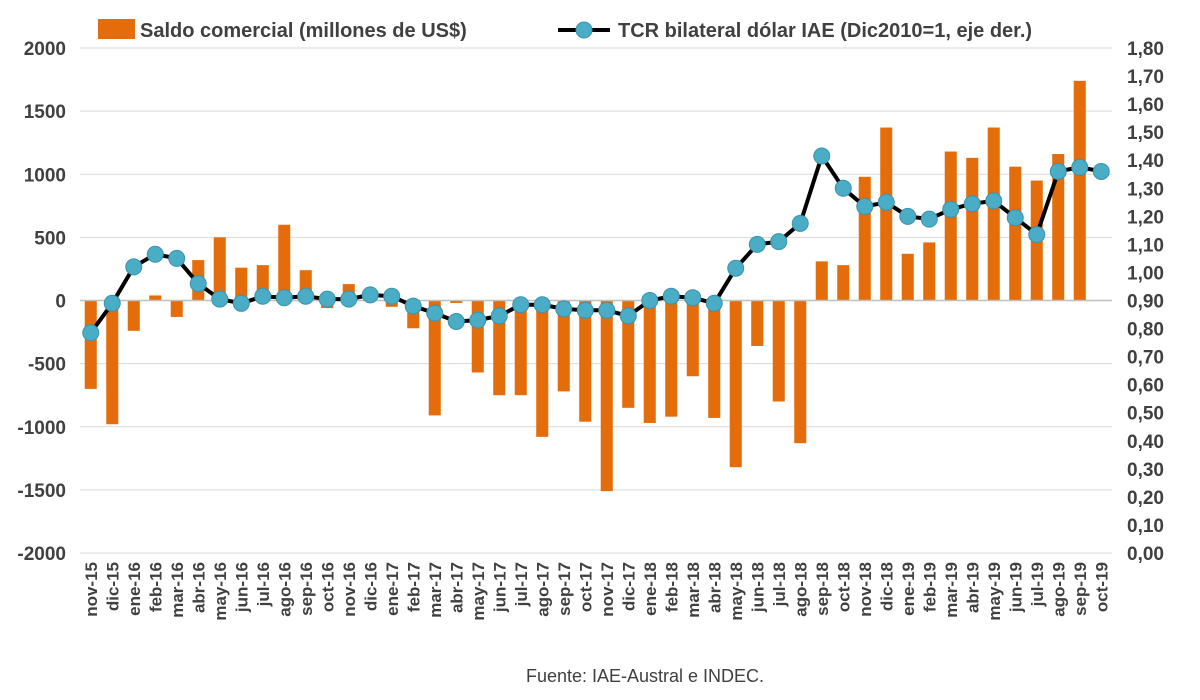 The height and width of the screenshot is (700, 1200). Describe the element at coordinates (865, 589) in the screenshot. I see `x-tick-nov-18: nov-18` at that location.